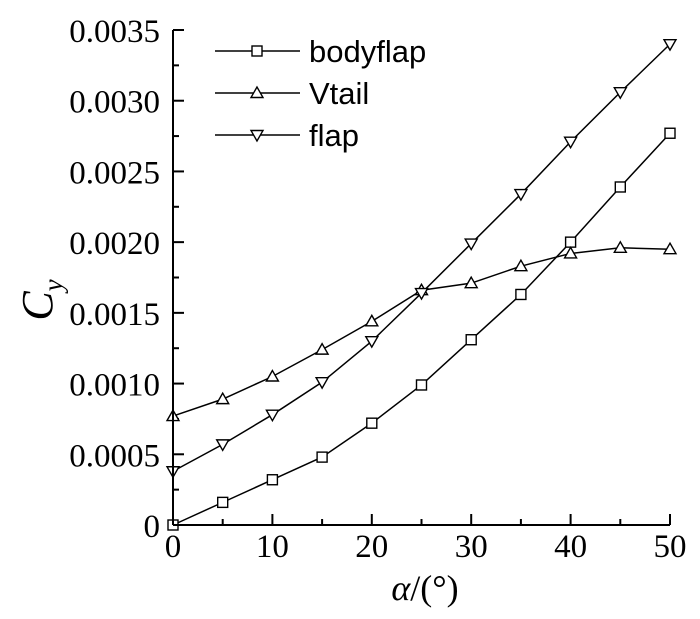 The width and height of the screenshot is (700, 619). What do you see at coordinates (114, 386) in the screenshot?
I see `y-tick-label: 0.0010` at bounding box center [114, 386].